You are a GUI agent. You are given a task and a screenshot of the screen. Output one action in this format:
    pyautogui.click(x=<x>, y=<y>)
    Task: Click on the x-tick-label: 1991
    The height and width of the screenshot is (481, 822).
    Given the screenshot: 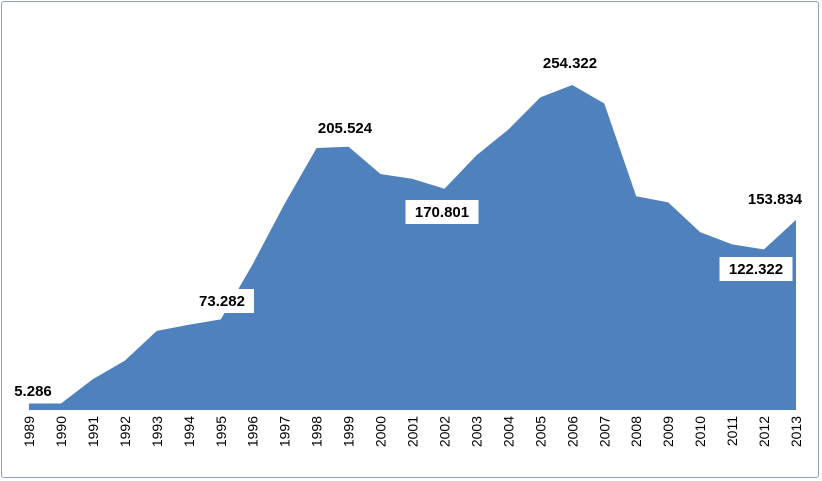 What is the action you would take?
    pyautogui.click(x=93, y=431)
    